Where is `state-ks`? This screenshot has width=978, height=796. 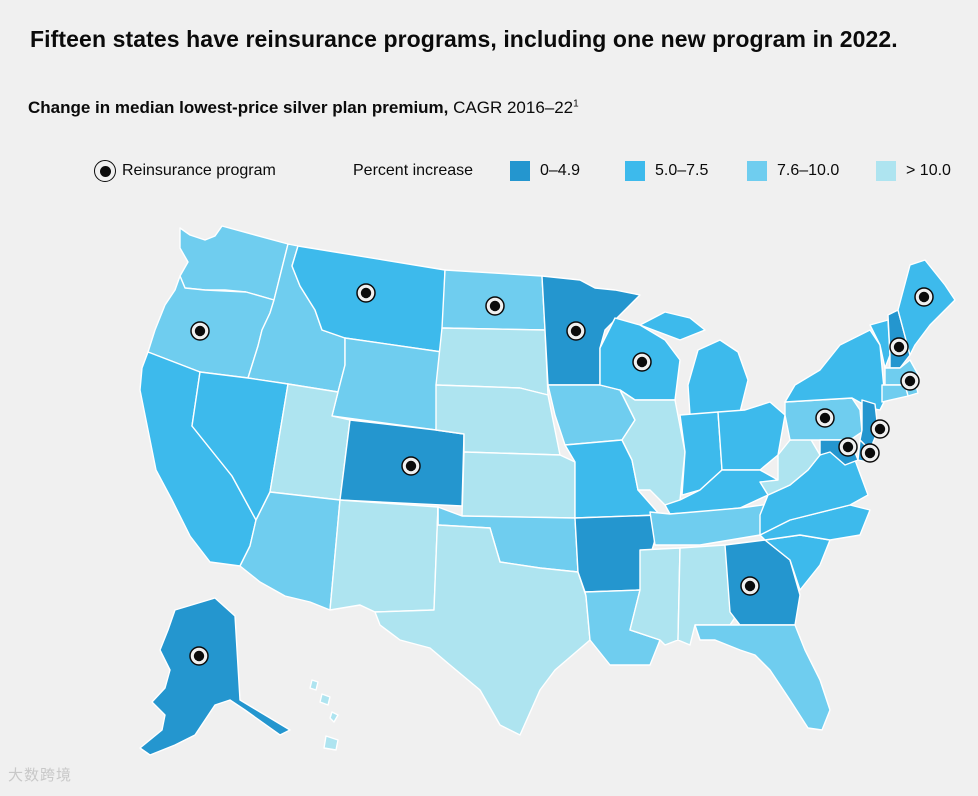
state-ks is located at coordinates (518, 485).